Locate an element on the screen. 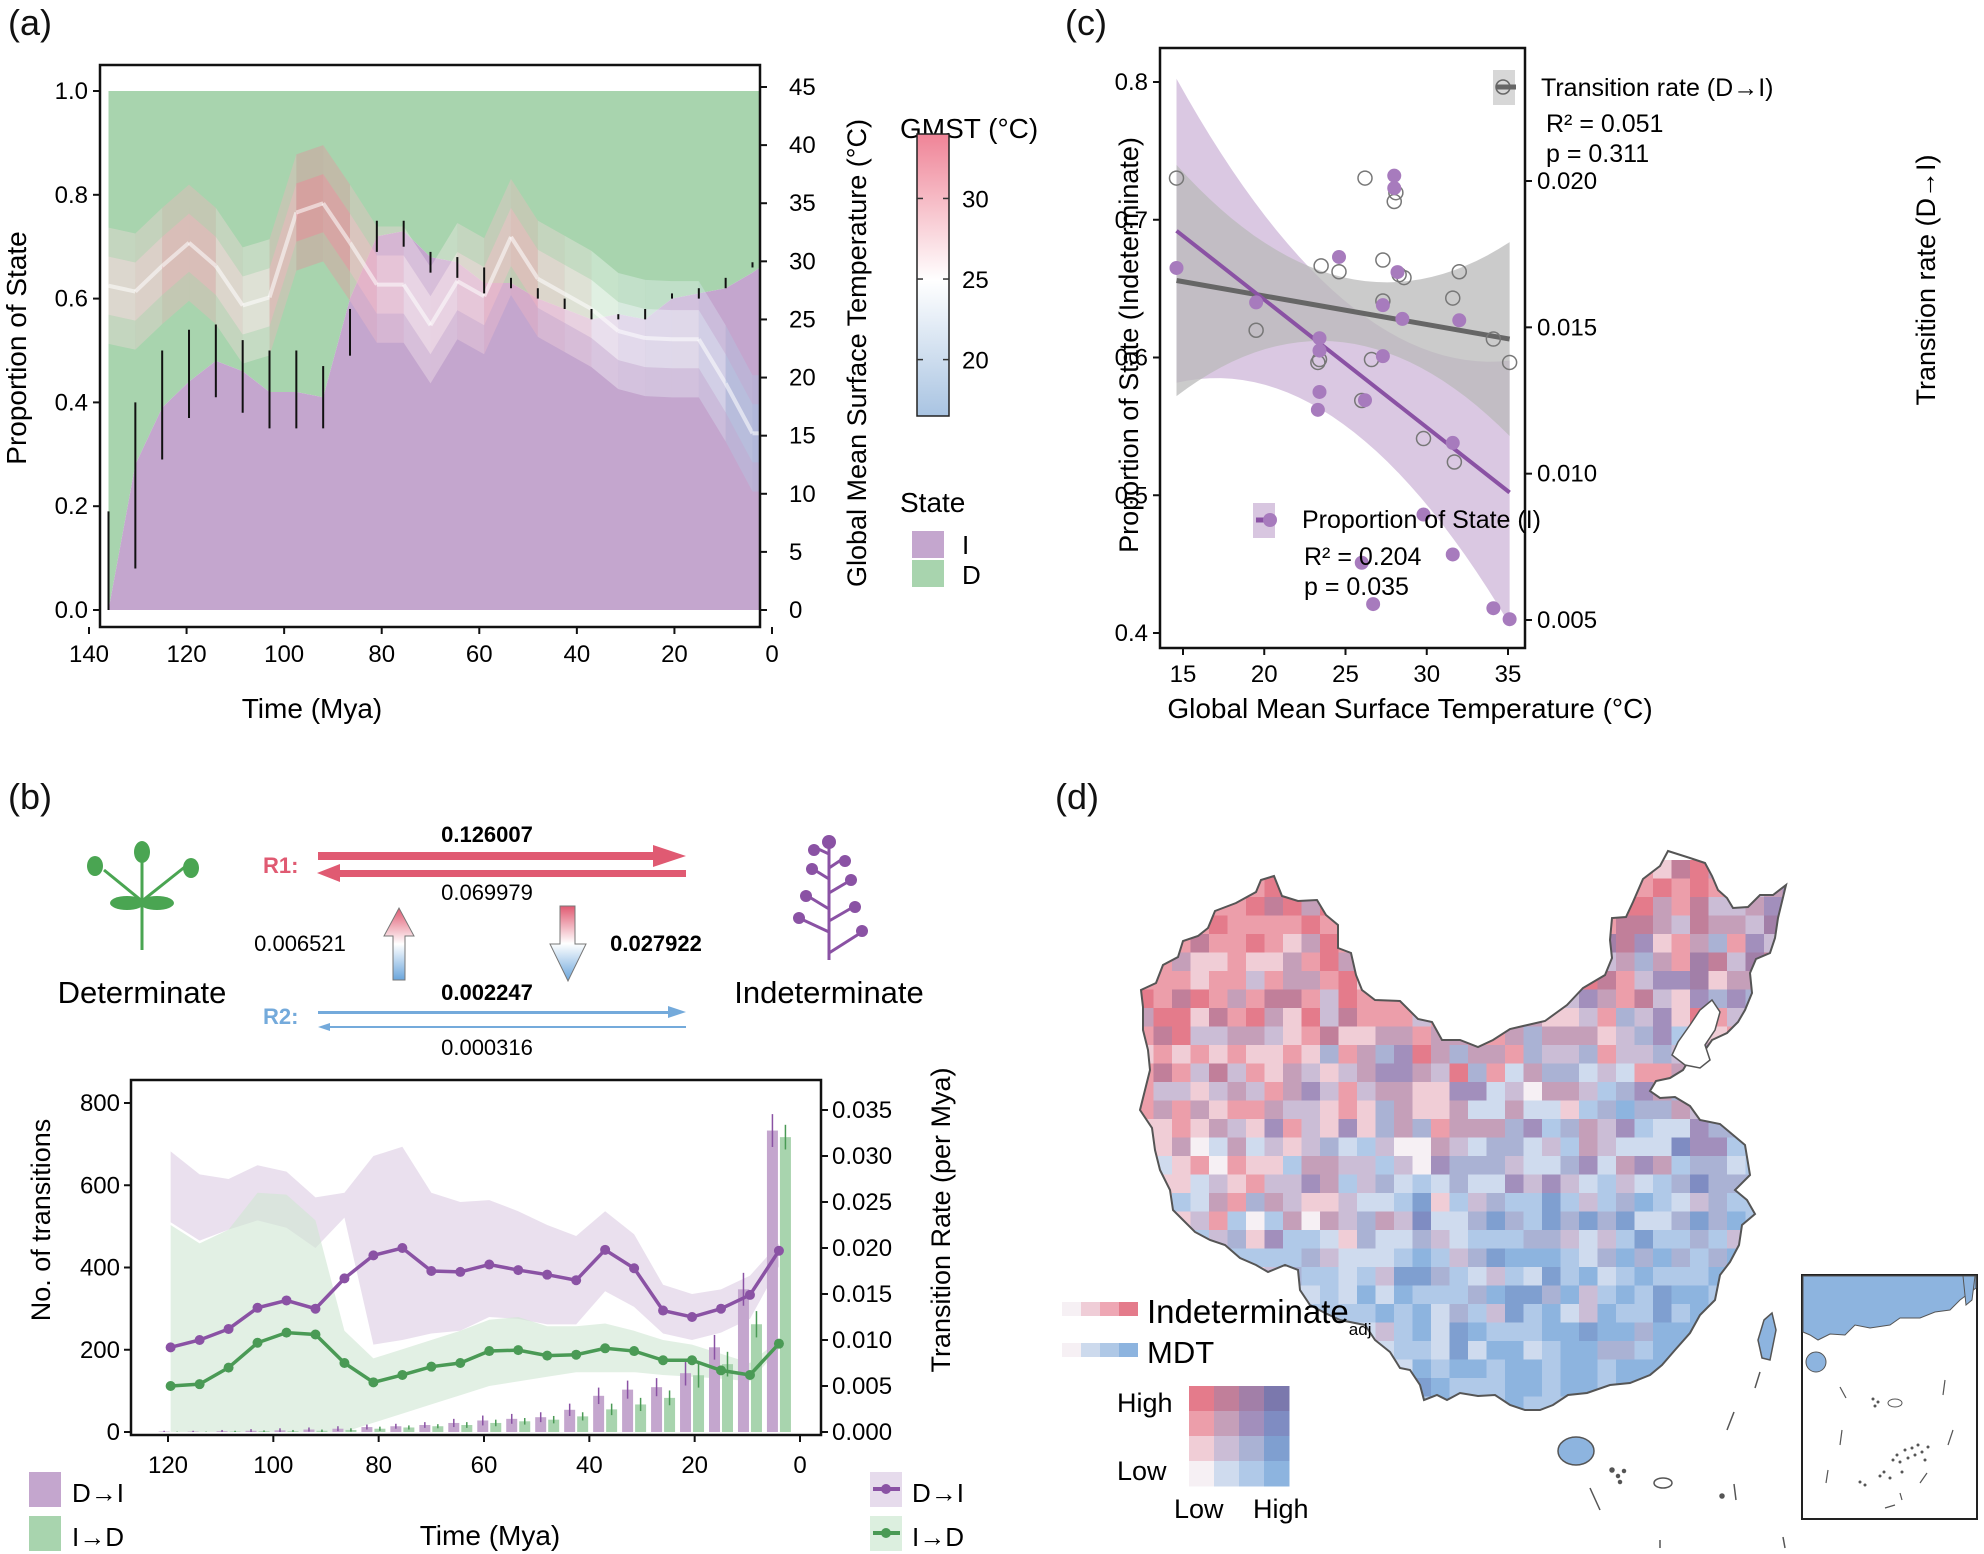 The height and width of the screenshot is (1554, 1984). r1-label: R1: is located at coordinates (280, 865).